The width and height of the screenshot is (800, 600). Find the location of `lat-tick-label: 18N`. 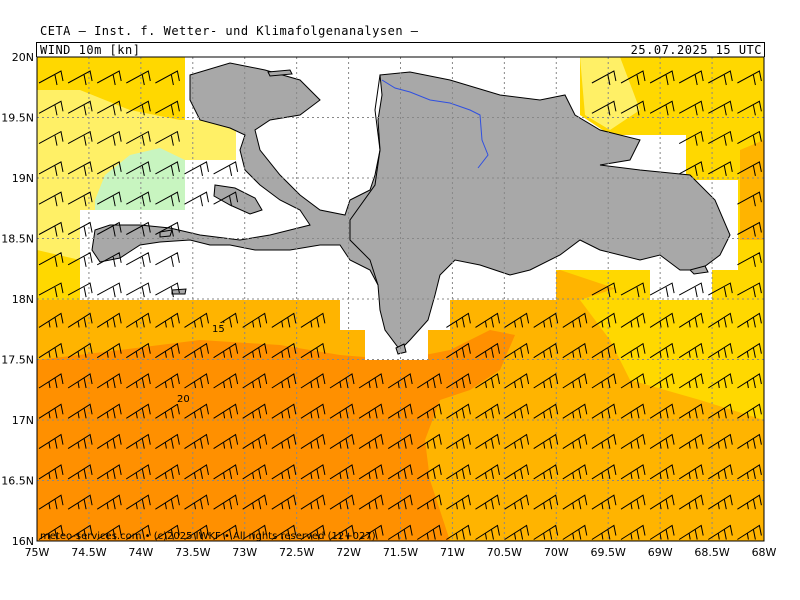

lat-tick-label: 18N is located at coordinates (23, 299).